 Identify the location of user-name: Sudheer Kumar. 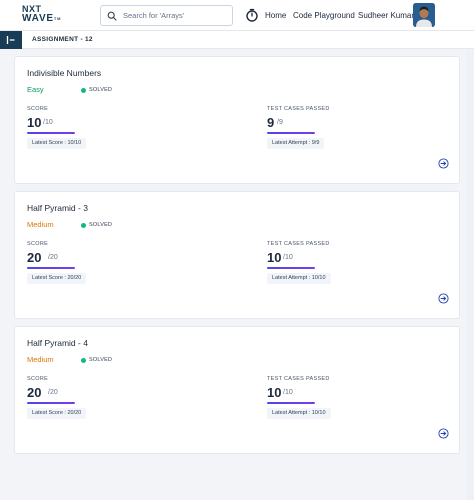
(386, 15).